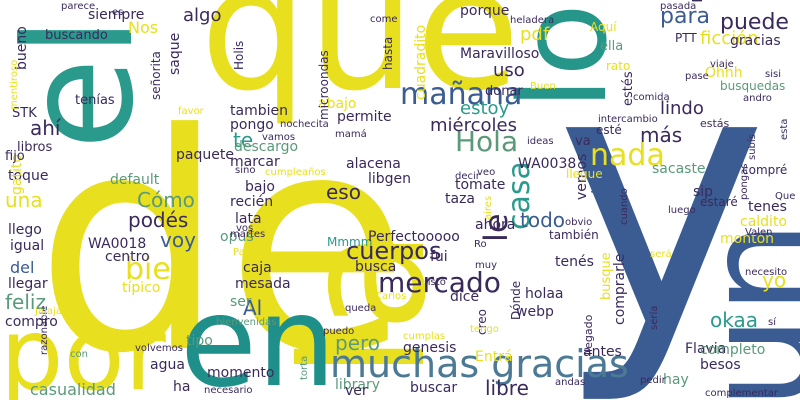  What do you see at coordinates (480, 185) in the screenshot?
I see `word-61-tomate: tomate` at bounding box center [480, 185].